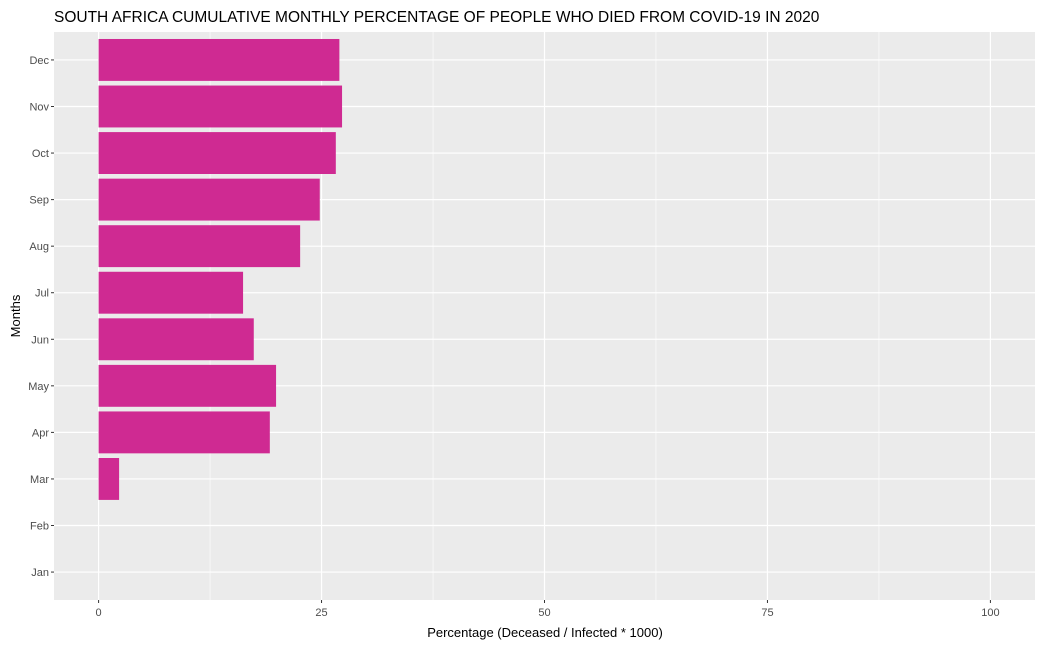 This screenshot has height=647, width=1043. Describe the element at coordinates (184, 432) in the screenshot. I see `bar-apr` at that location.